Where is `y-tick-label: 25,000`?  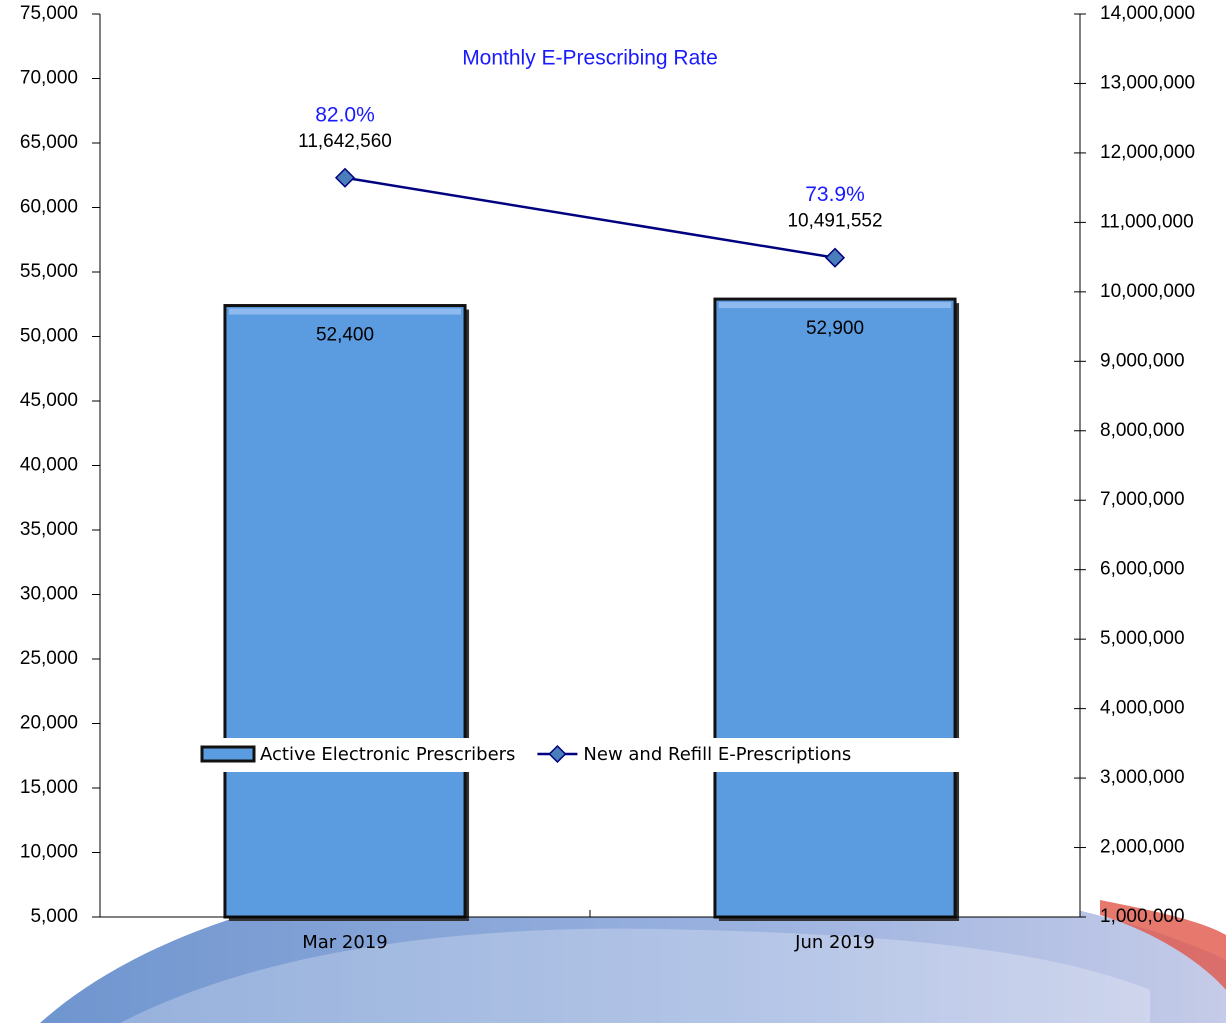
y-tick-label: 25,000 is located at coordinates (49, 658).